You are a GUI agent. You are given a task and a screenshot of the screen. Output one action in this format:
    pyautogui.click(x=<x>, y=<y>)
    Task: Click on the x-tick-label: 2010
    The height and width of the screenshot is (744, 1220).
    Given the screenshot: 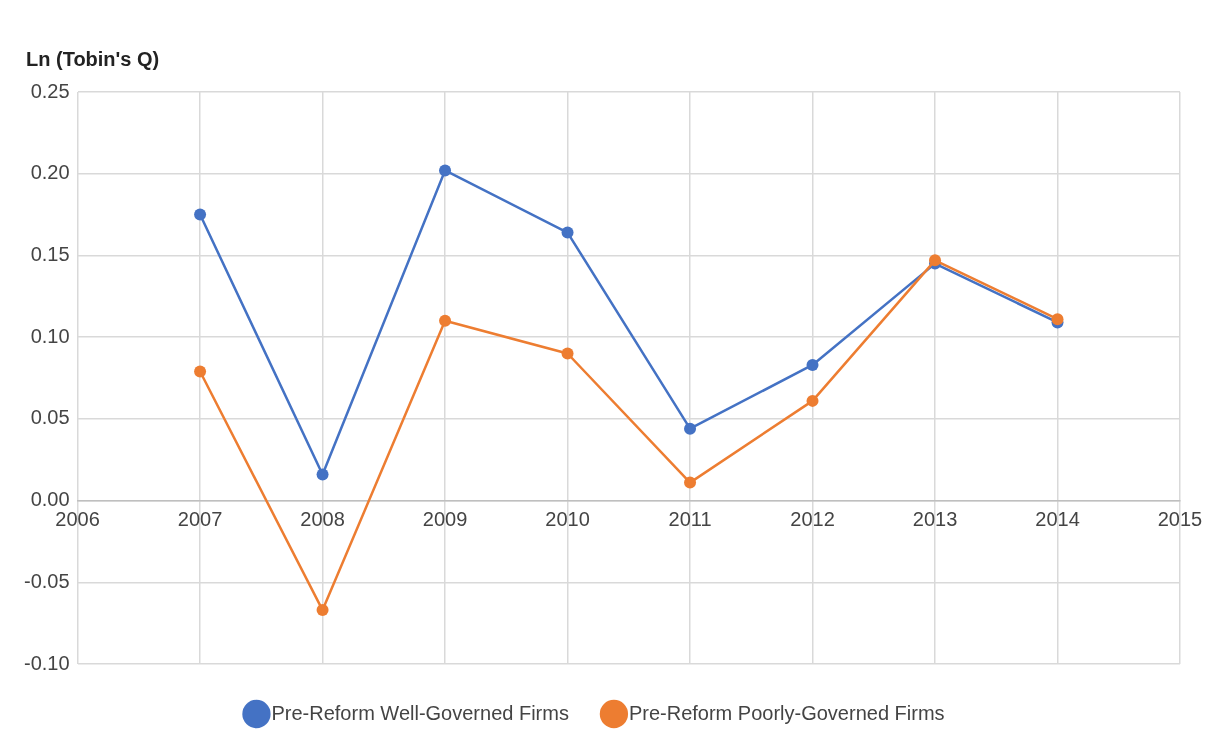 What is the action you would take?
    pyautogui.click(x=567, y=519)
    